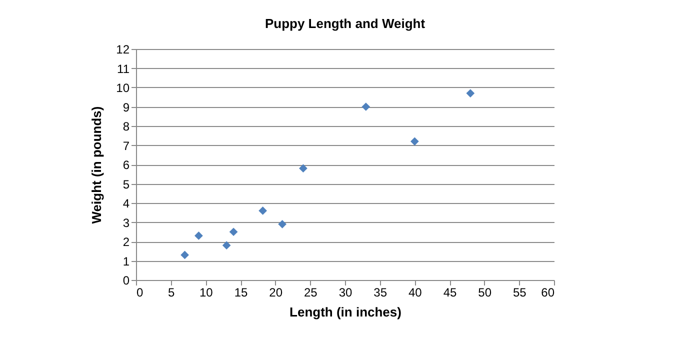 The height and width of the screenshot is (348, 676). What do you see at coordinates (206, 293) in the screenshot?
I see `x-tick-label: 10` at bounding box center [206, 293].